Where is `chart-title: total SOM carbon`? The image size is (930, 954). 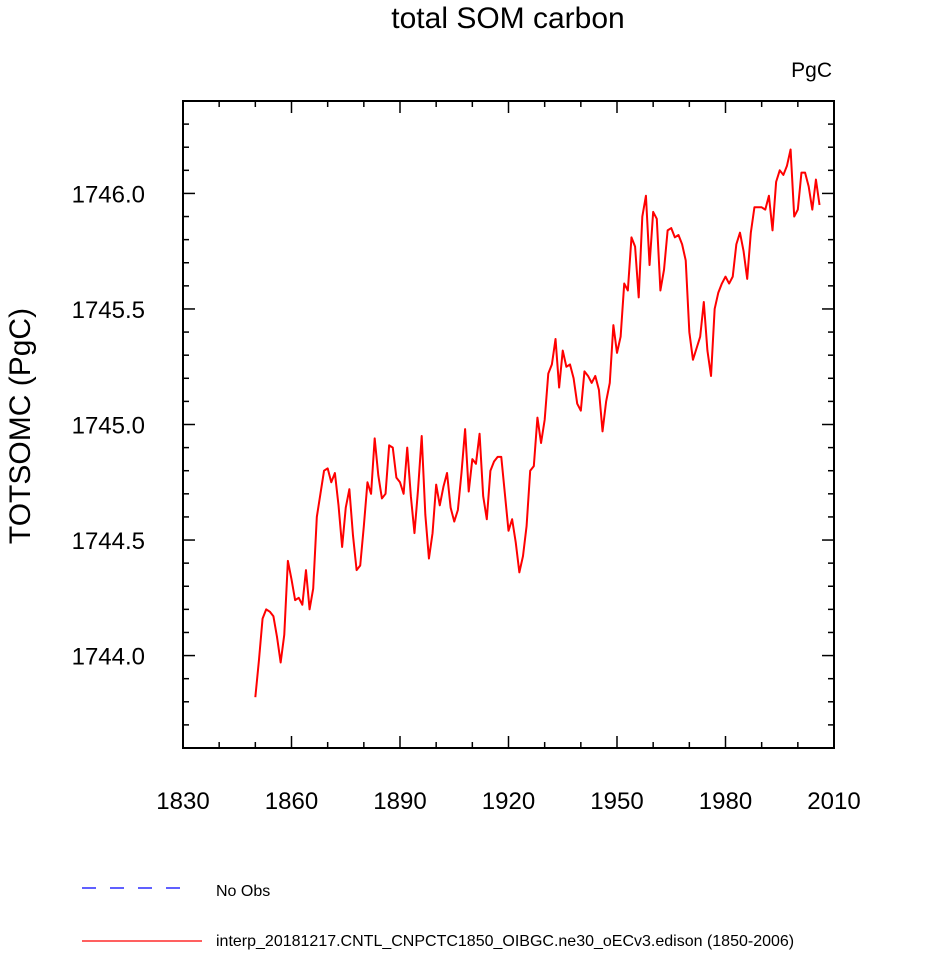 chart-title: total SOM carbon is located at coordinates (507, 18).